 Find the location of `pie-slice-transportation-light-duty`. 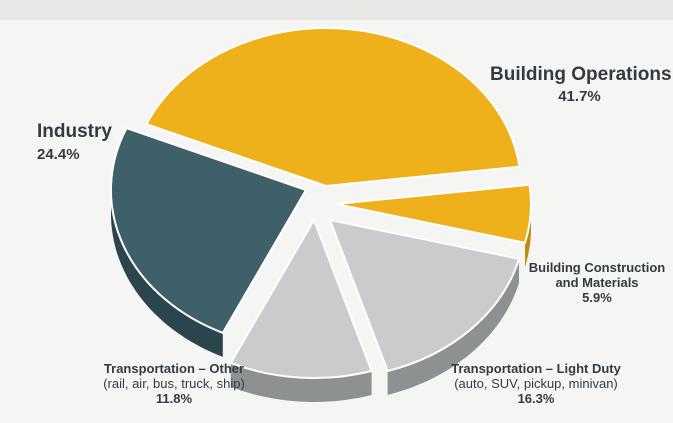

pie-slice-transportation-light-duty is located at coordinates (424, 306).